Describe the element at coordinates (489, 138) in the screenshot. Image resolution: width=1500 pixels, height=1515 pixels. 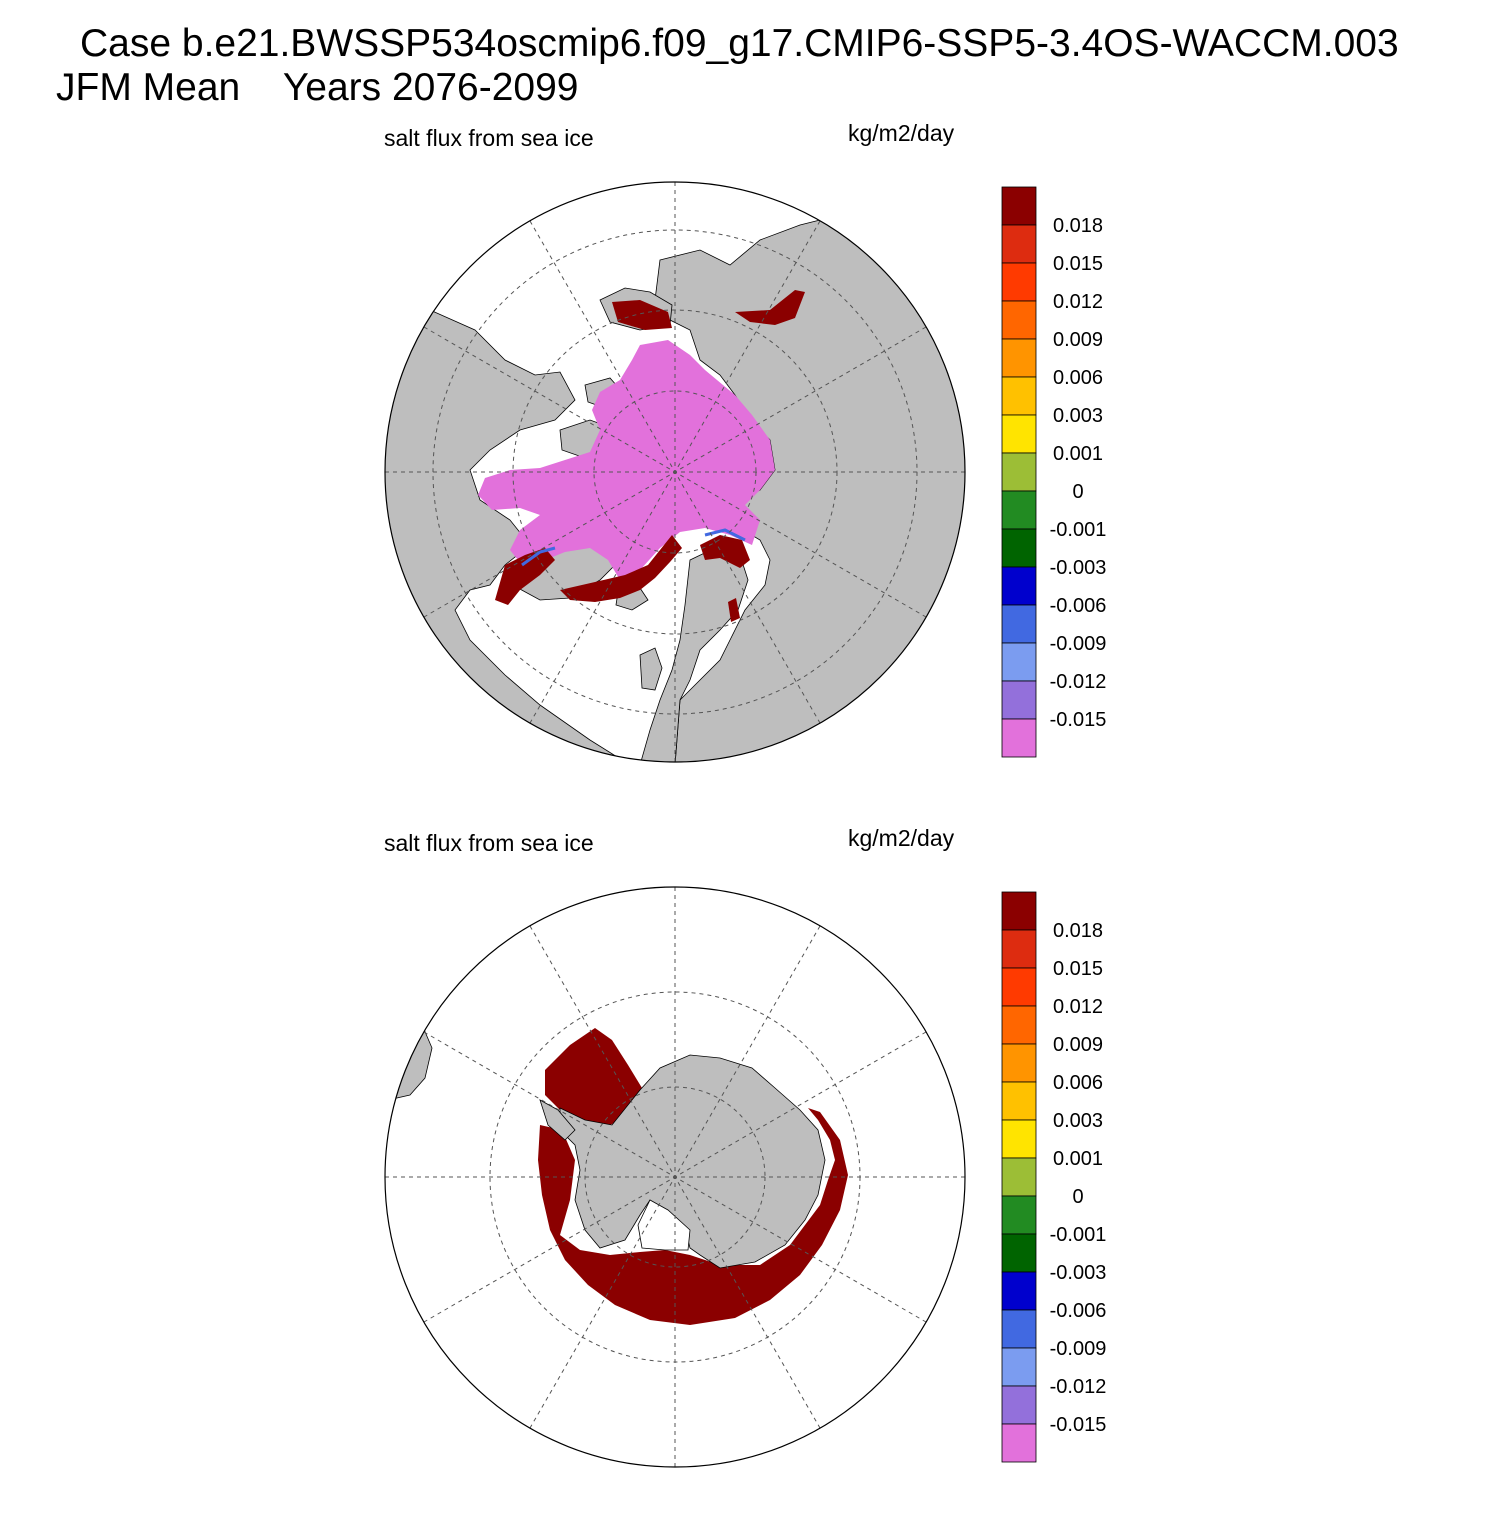
I see `north-panel-title: salt flux from sea ice` at that location.